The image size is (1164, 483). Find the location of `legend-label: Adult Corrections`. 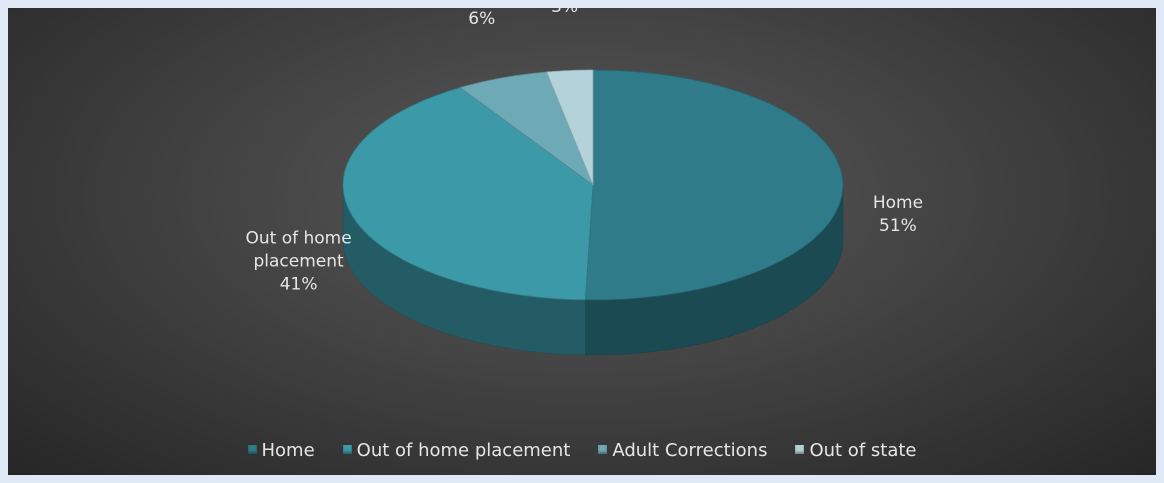

legend-label: Adult Corrections is located at coordinates (690, 450).